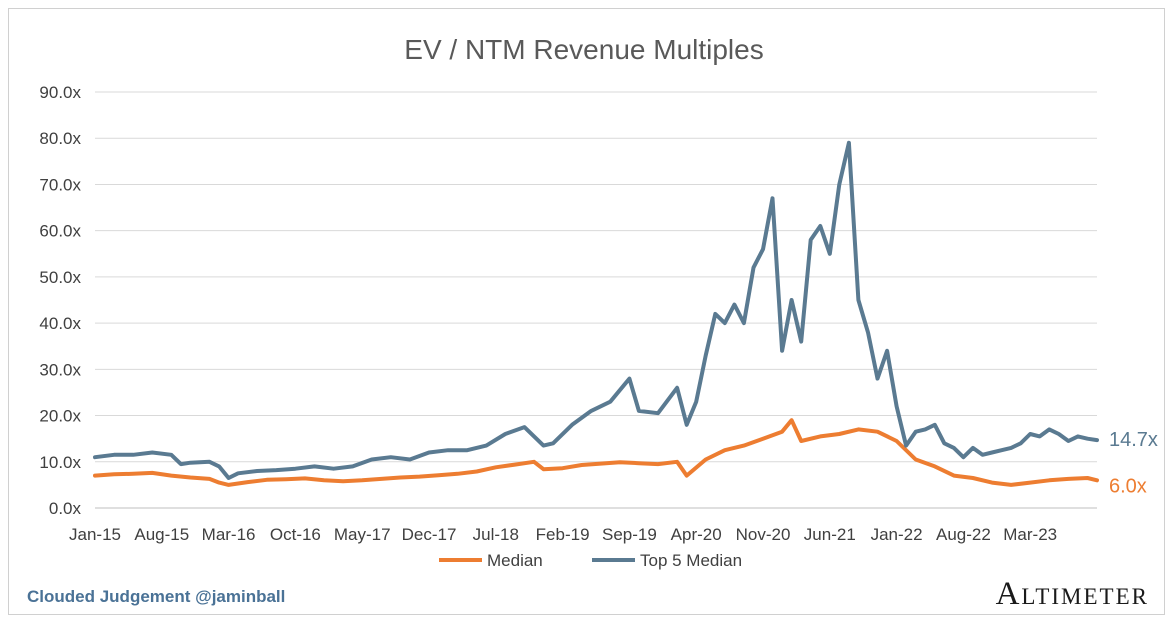  I want to click on x-tick-label: Nov-20, so click(763, 534).